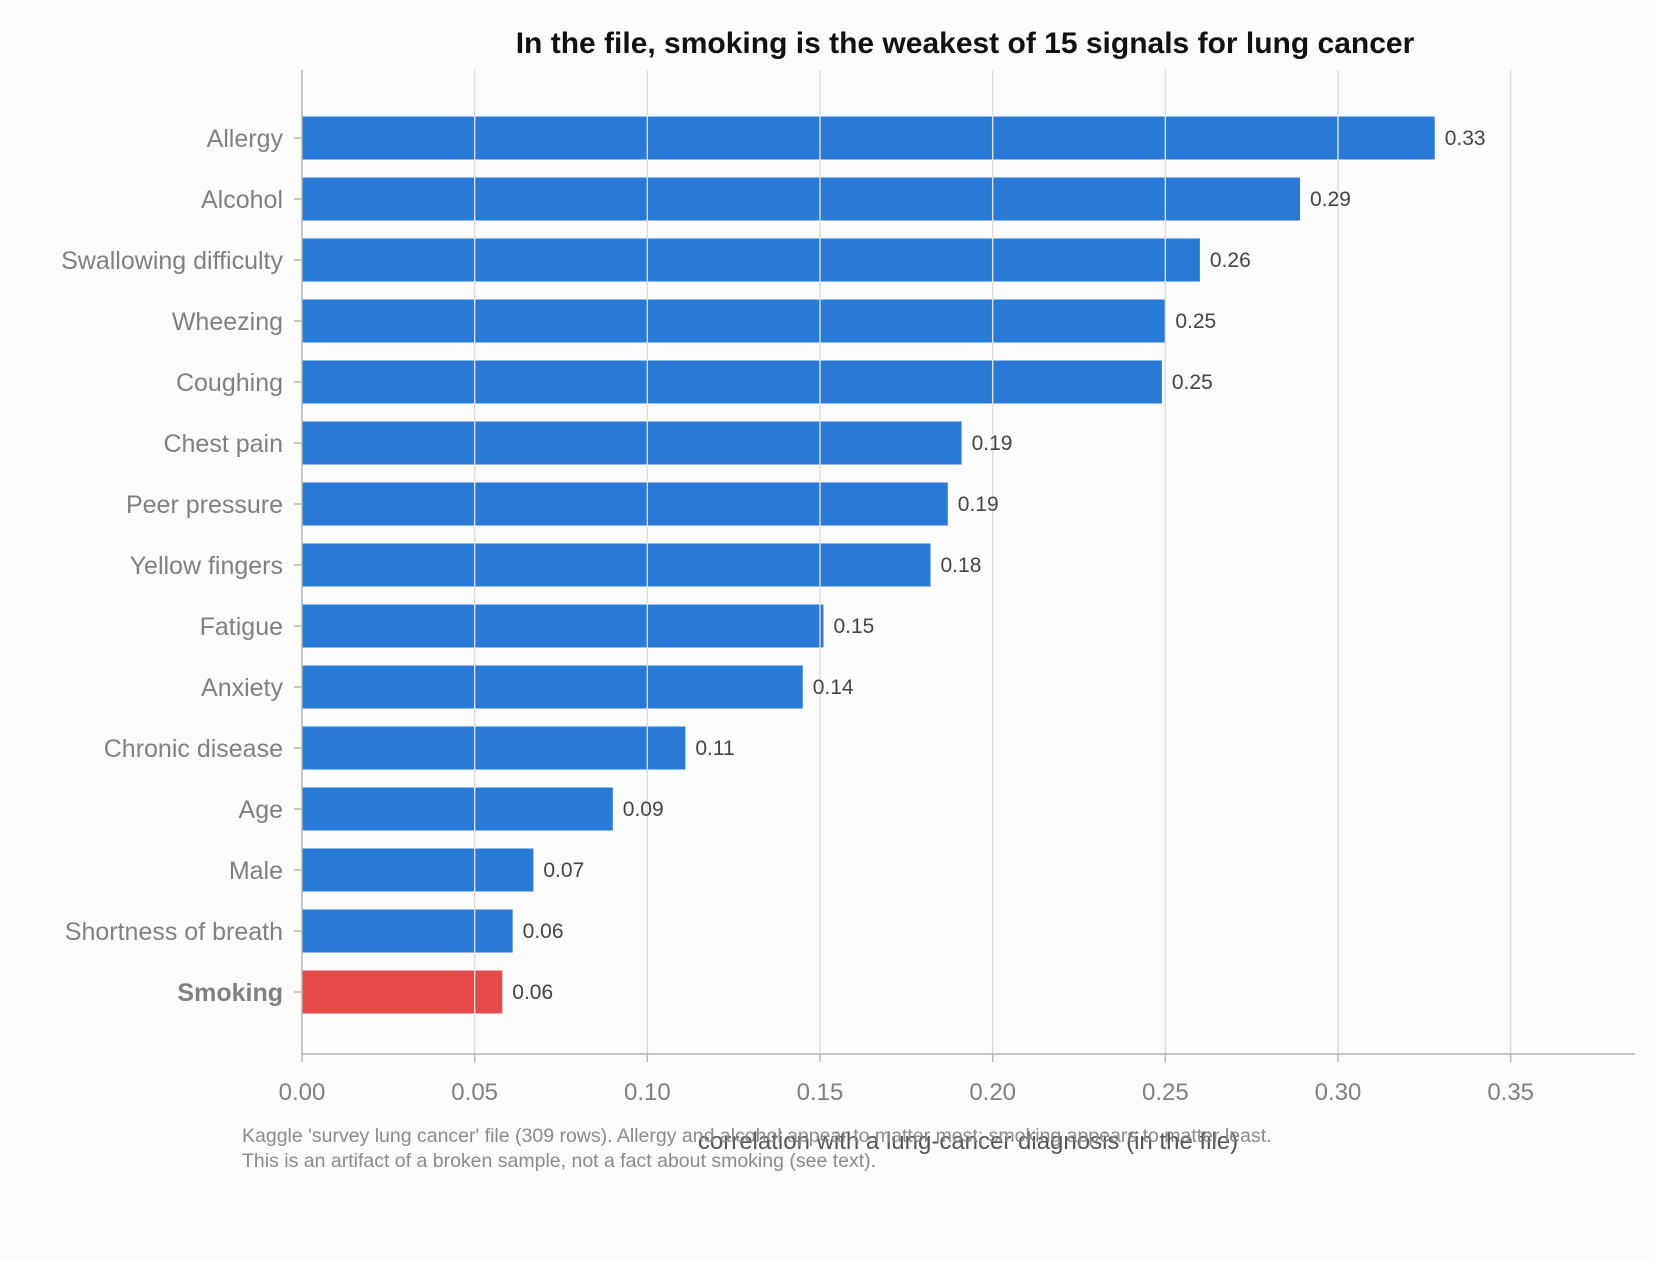 The image size is (1655, 1262). I want to click on category-label: Male, so click(256, 871).